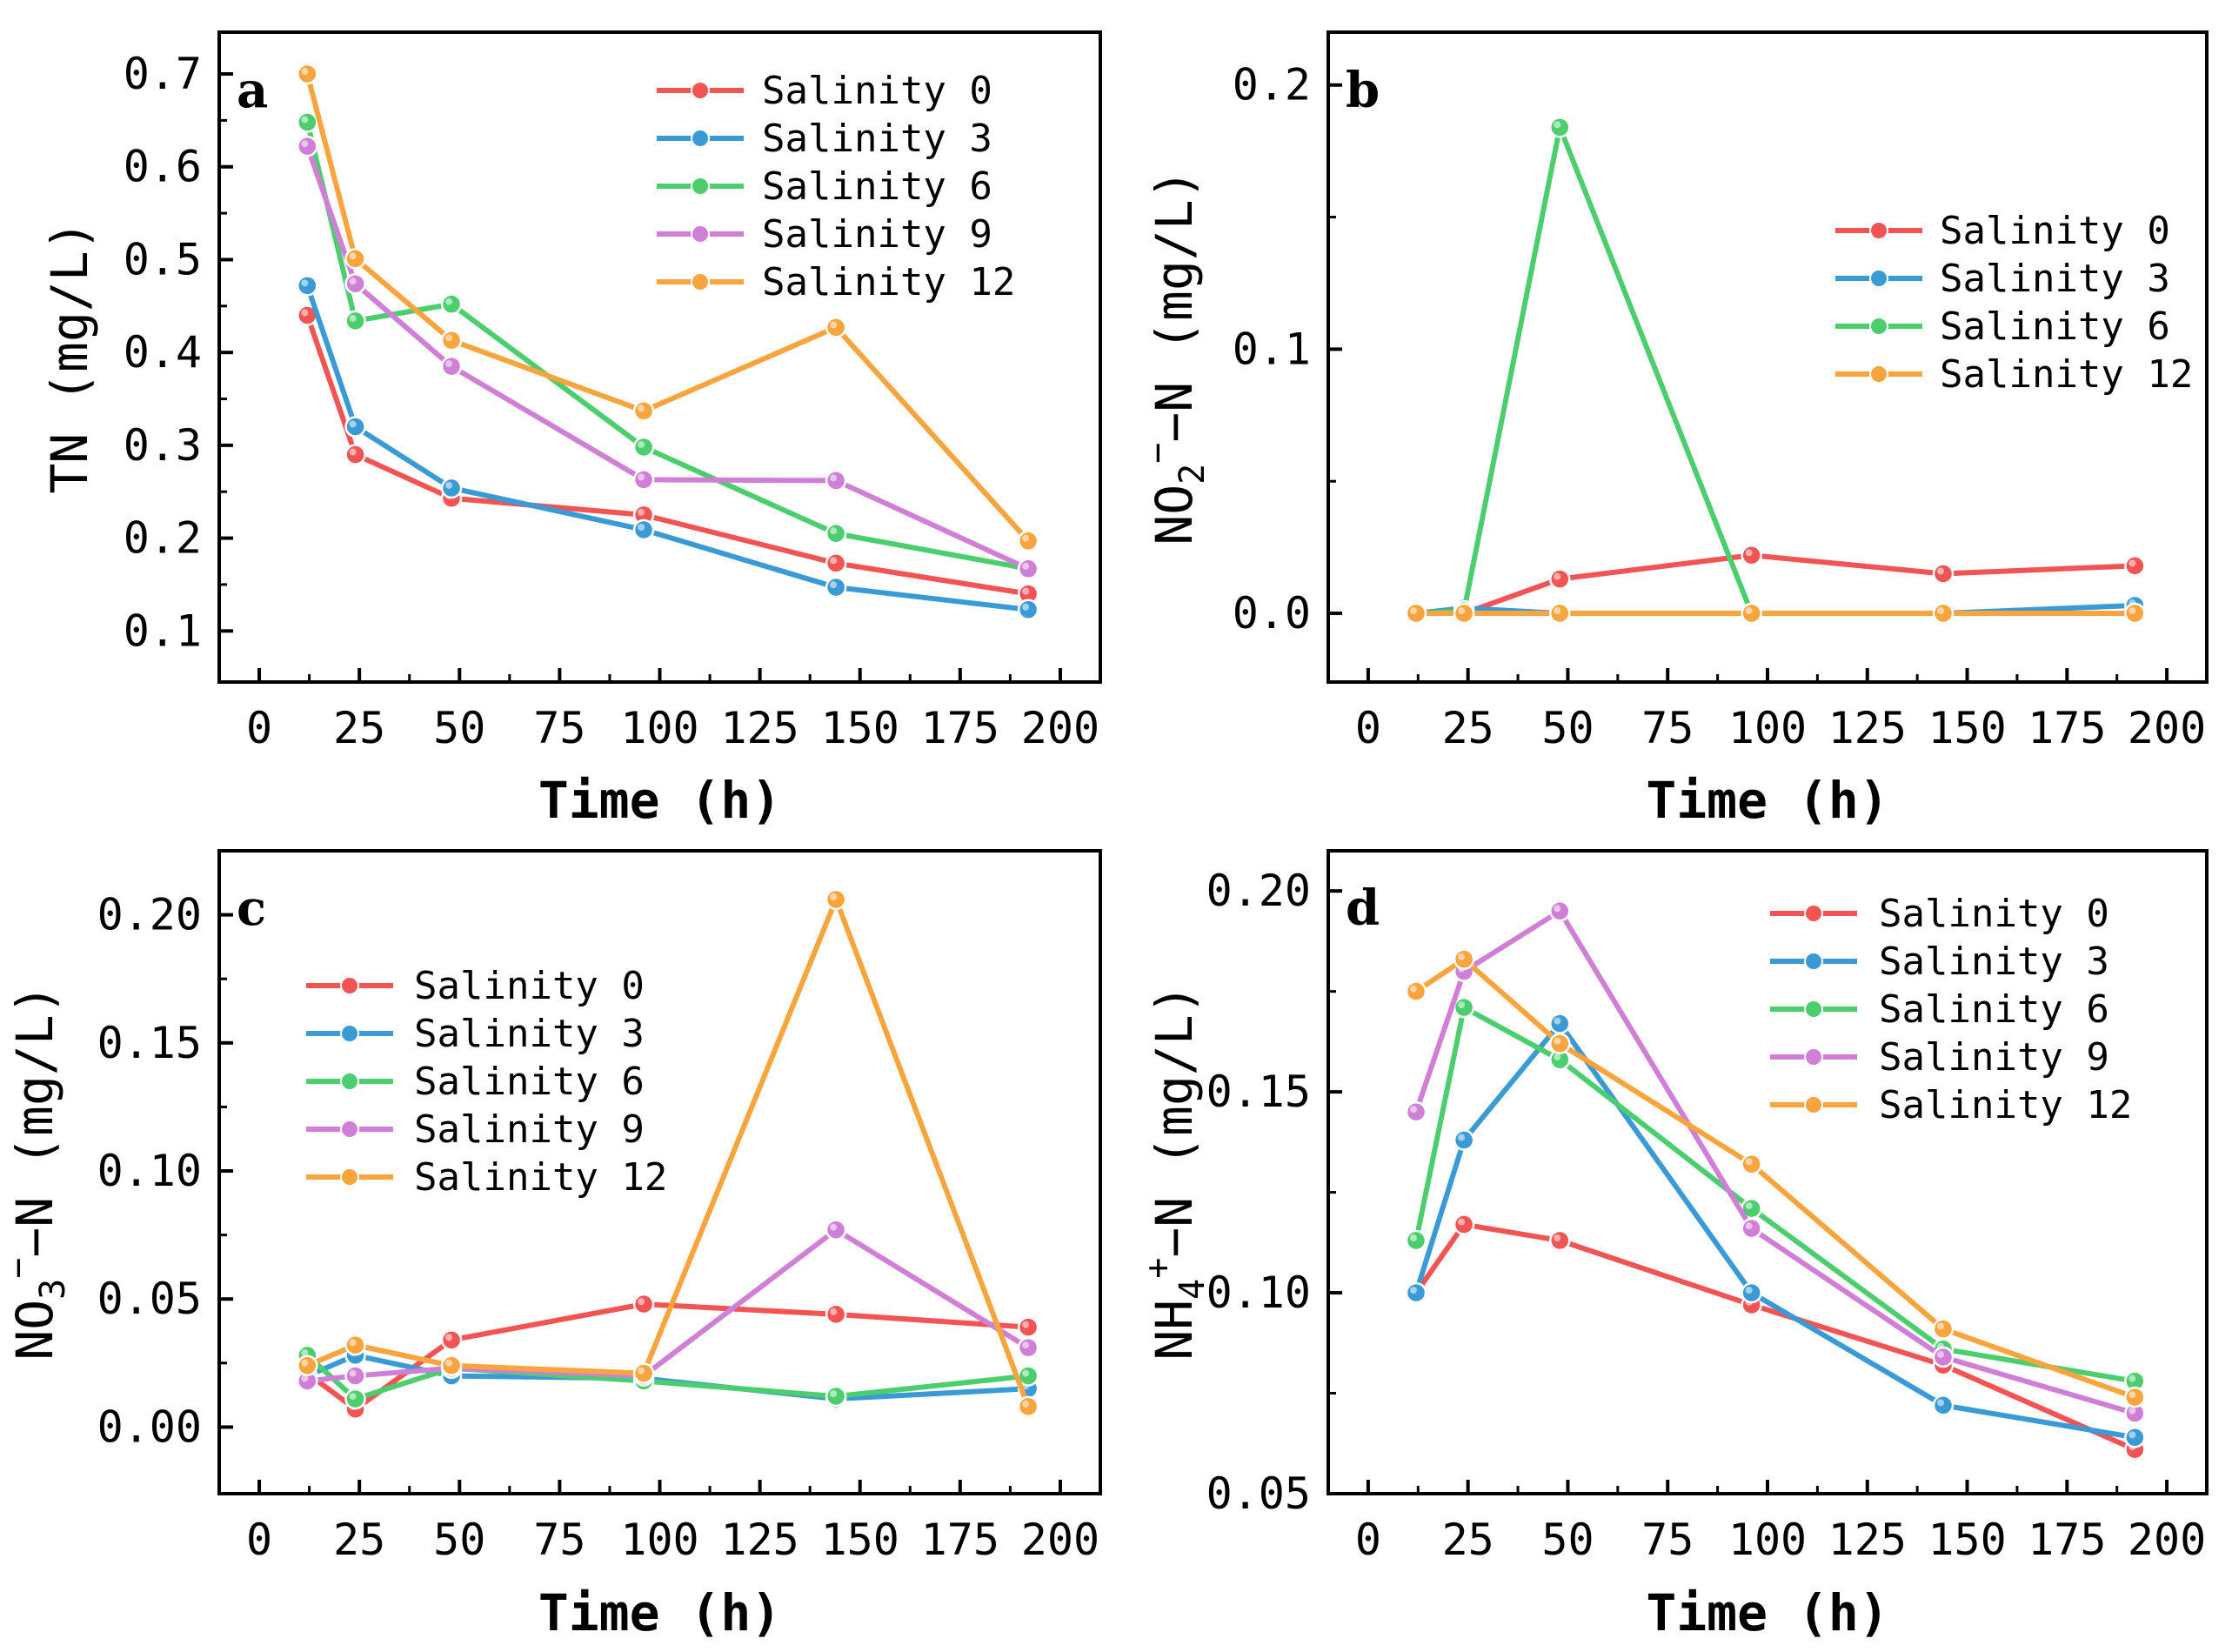  I want to click on y-title-sup: +, so click(1158, 1268).